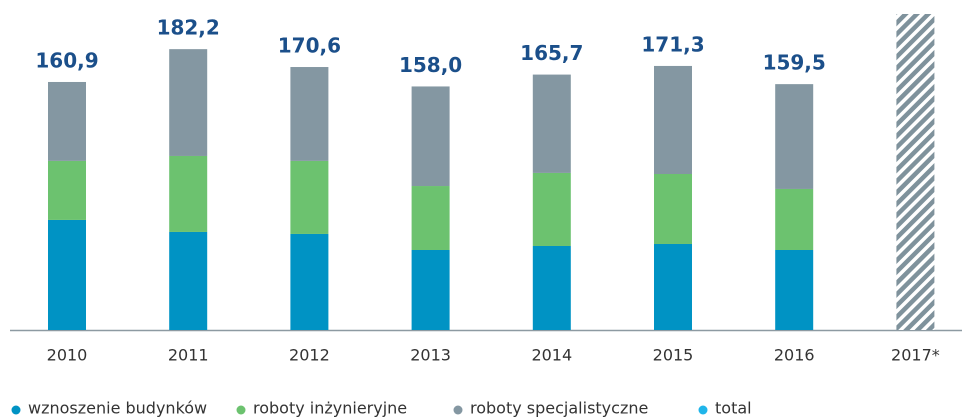  I want to click on x-tick-label: 2017*, so click(915, 355).